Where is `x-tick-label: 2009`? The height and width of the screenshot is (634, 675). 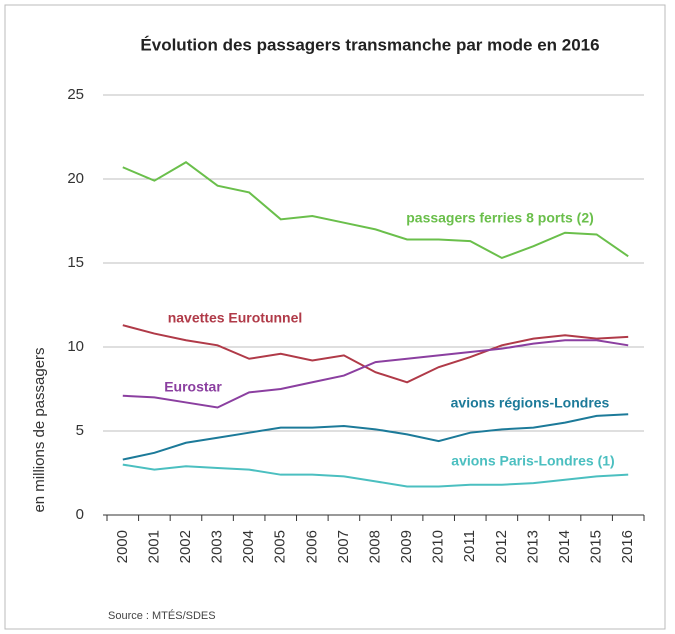 x-tick-label: 2009 is located at coordinates (406, 546).